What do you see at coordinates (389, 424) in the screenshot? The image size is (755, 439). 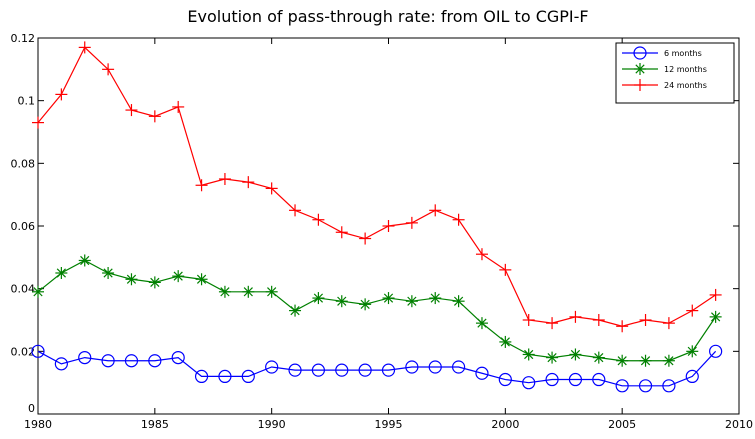 I see `x-tick-label: 1995` at bounding box center [389, 424].